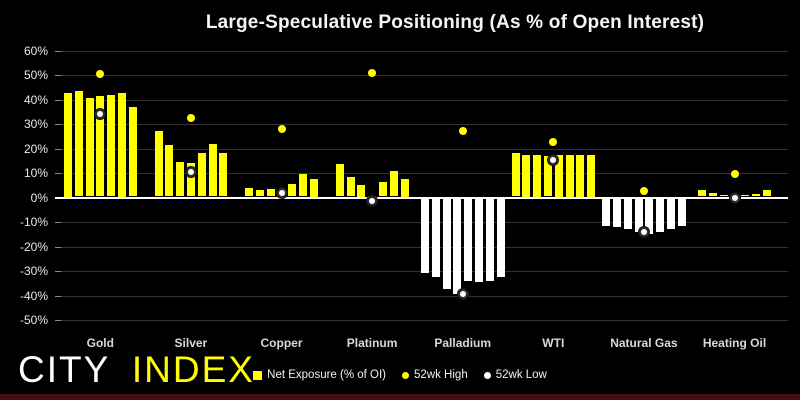 Image resolution: width=800 pixels, height=400 pixels. I want to click on y-axis-tick-label: -20%, so click(33, 246).